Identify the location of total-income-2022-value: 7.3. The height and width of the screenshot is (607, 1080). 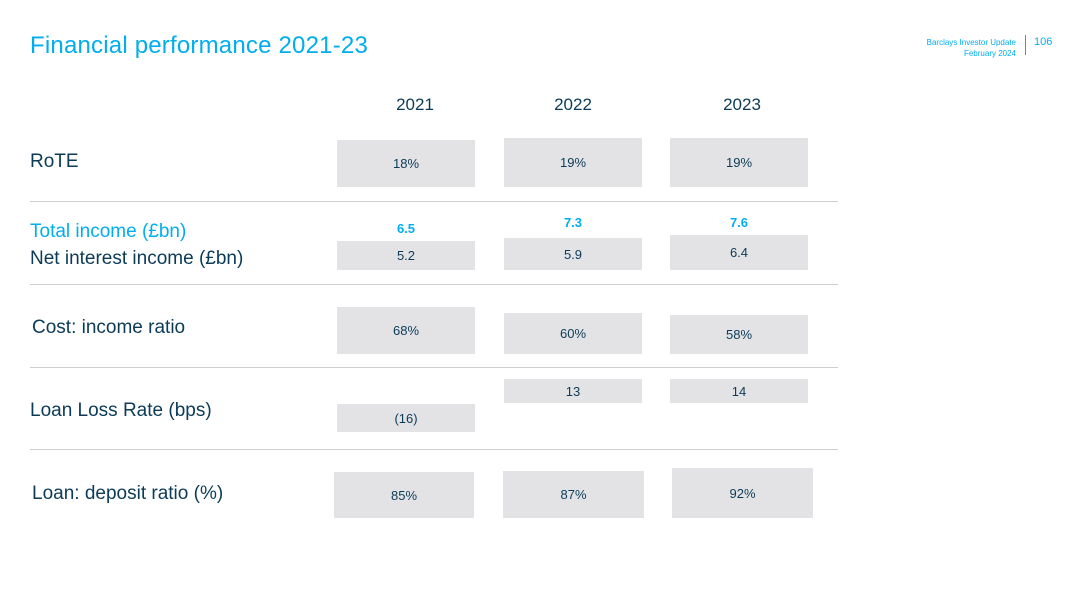
(573, 222).